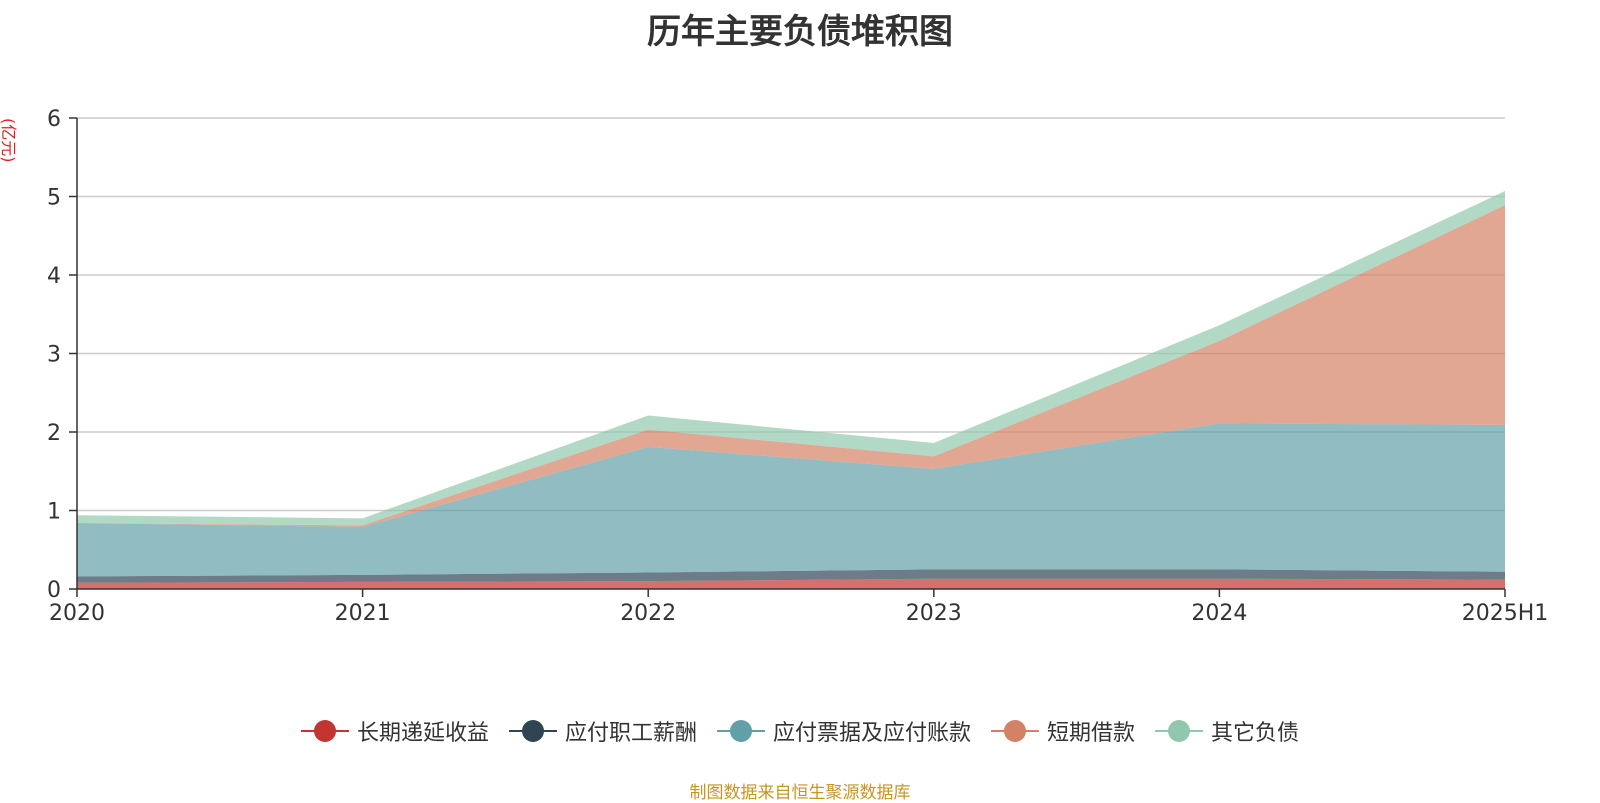 The image size is (1600, 803). I want to click on y-tick-labels: 0 1 2 3 4 5 6, so click(54, 355).